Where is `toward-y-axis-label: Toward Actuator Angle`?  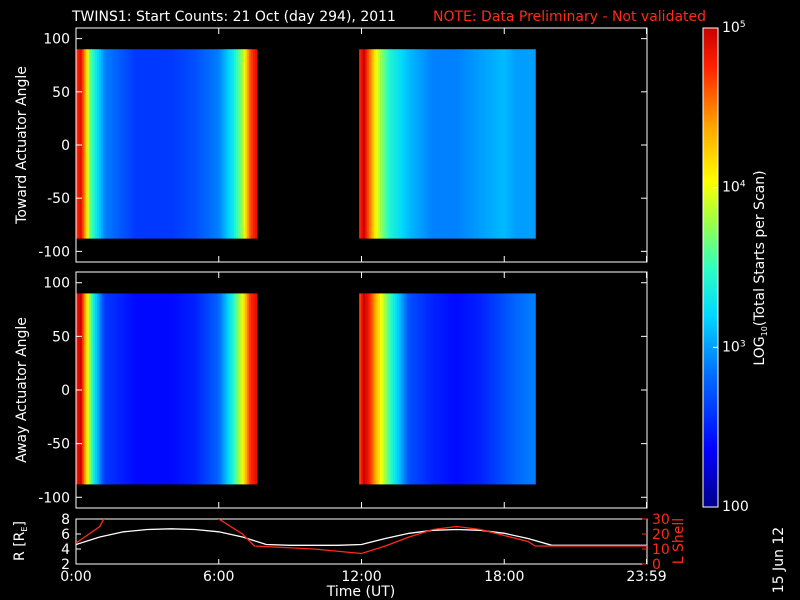
toward-y-axis-label: Toward Actuator Angle is located at coordinates (22, 145).